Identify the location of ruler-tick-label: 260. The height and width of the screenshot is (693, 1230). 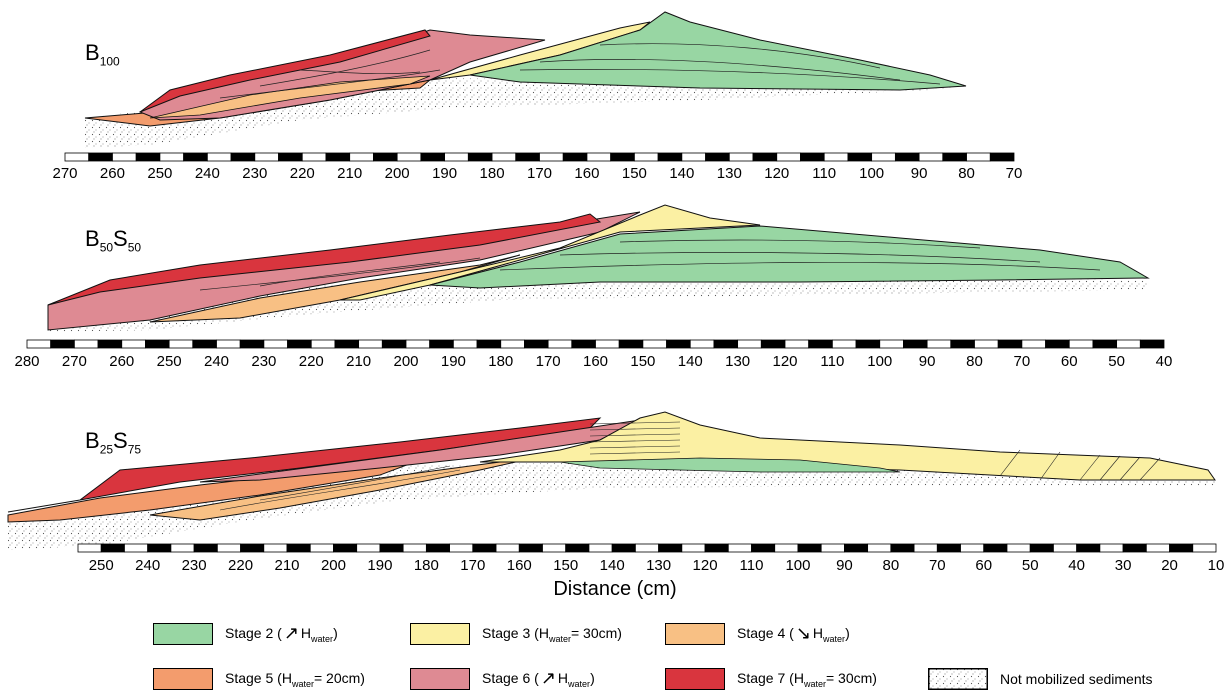
(112, 173).